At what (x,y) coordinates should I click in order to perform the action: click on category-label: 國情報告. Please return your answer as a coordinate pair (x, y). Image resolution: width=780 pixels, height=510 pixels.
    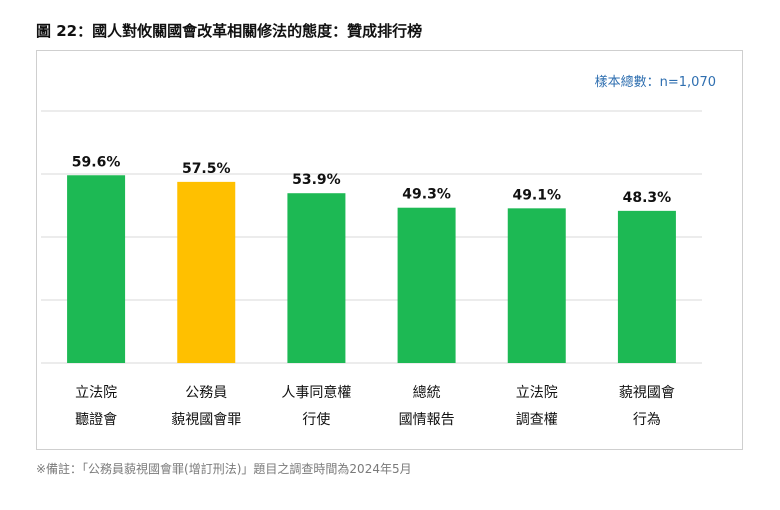
    Looking at the image, I should click on (427, 420).